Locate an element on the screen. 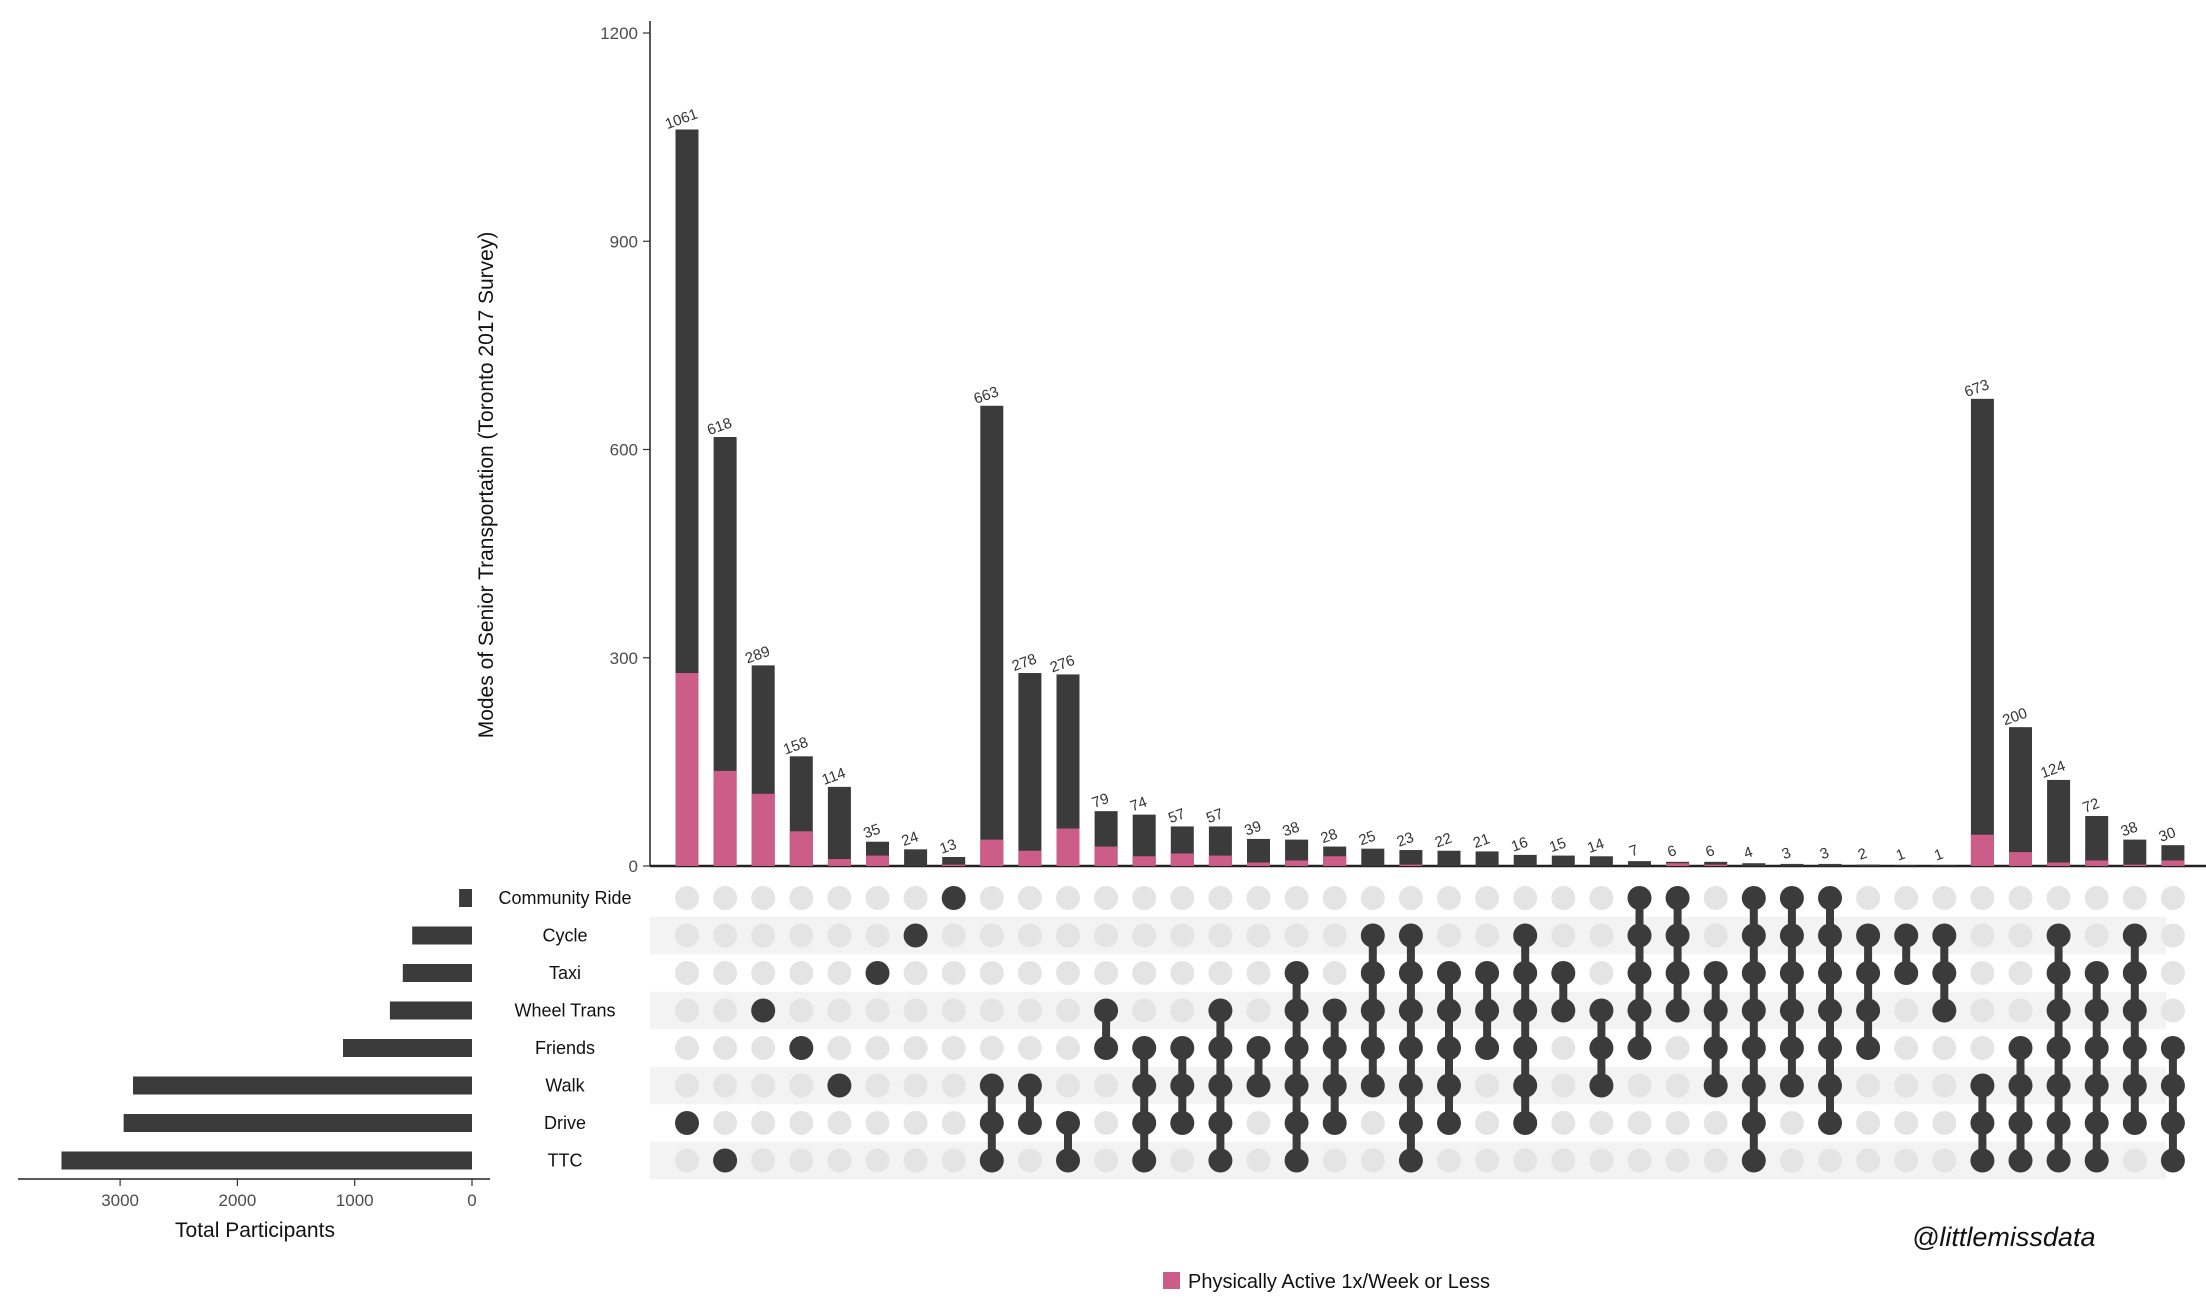  y-tick-label: 900 is located at coordinates (624, 241).